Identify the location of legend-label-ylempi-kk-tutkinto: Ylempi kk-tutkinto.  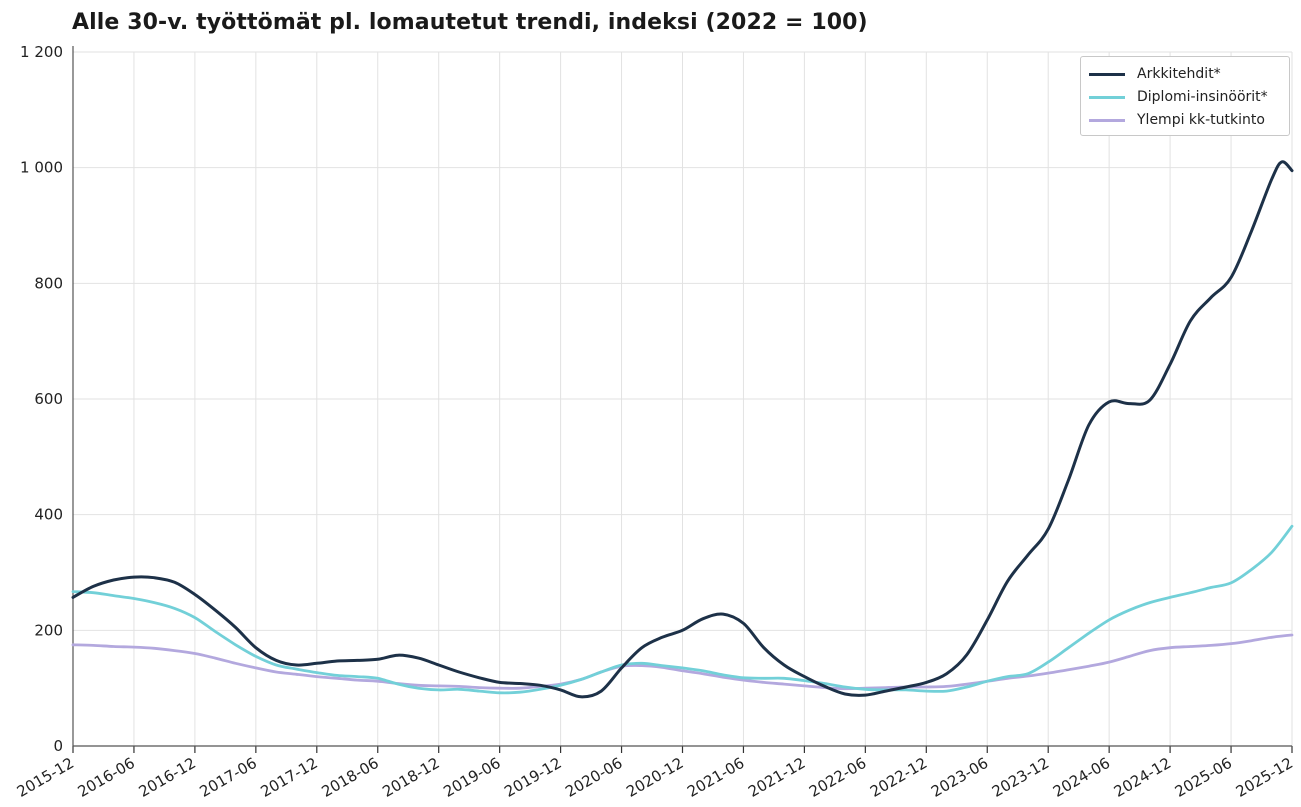
(1201, 120).